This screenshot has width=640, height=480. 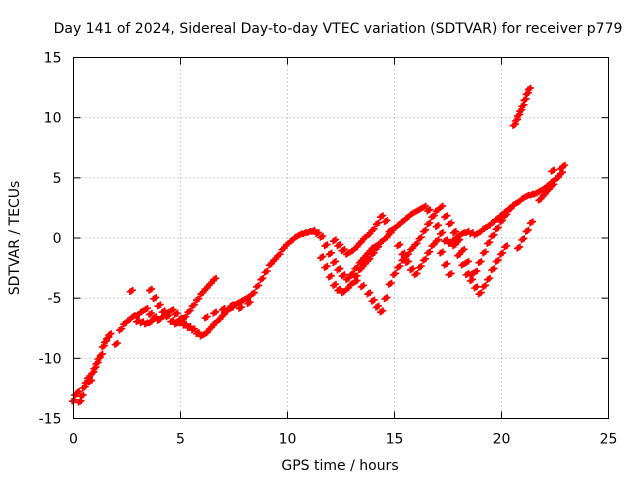 What do you see at coordinates (57, 239) in the screenshot?
I see `y-tick-label: 0` at bounding box center [57, 239].